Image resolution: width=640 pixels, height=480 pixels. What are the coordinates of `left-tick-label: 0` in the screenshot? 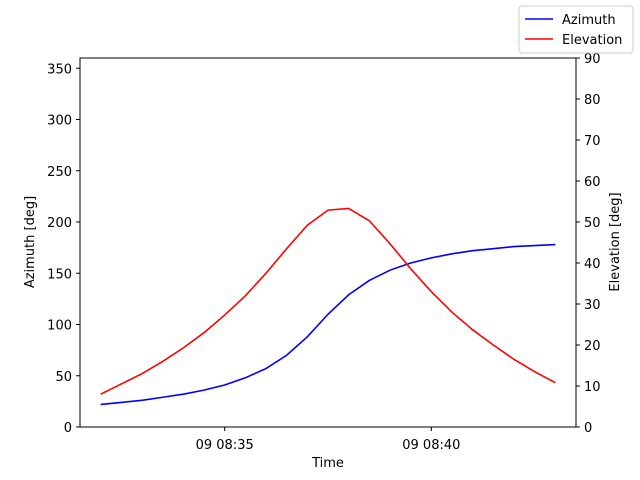 It's located at (68, 428).